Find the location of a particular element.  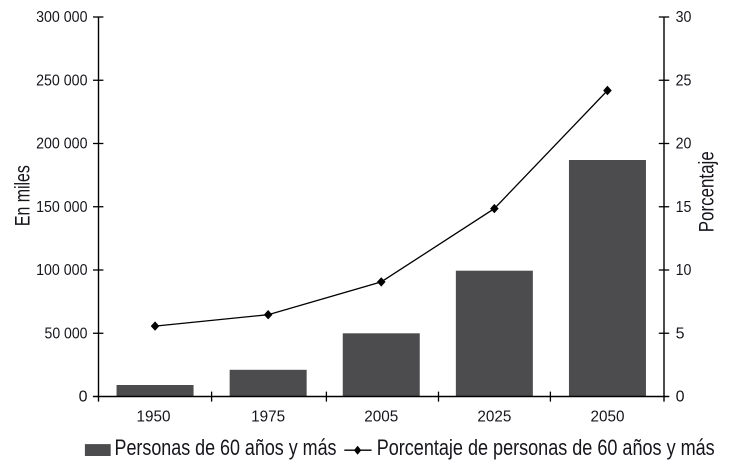

svg-text: 2050 is located at coordinates (607, 417).